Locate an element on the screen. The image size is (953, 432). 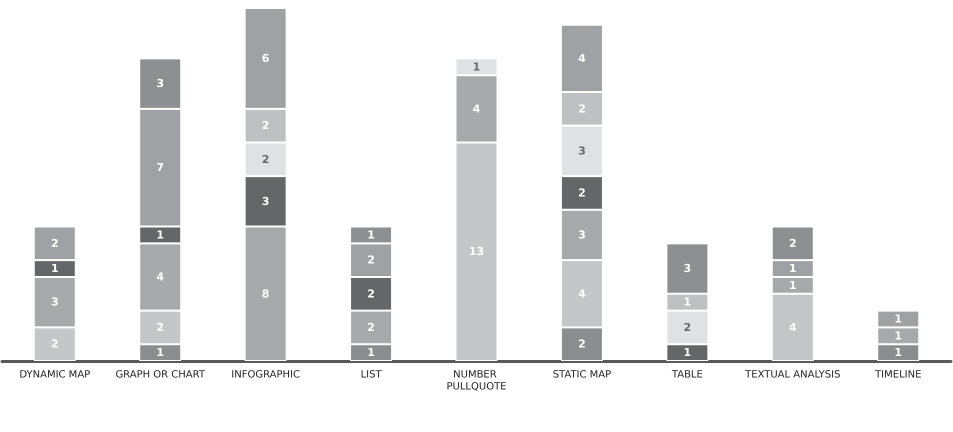
x-tick-label: INFOGRAPHIC is located at coordinates (265, 375).